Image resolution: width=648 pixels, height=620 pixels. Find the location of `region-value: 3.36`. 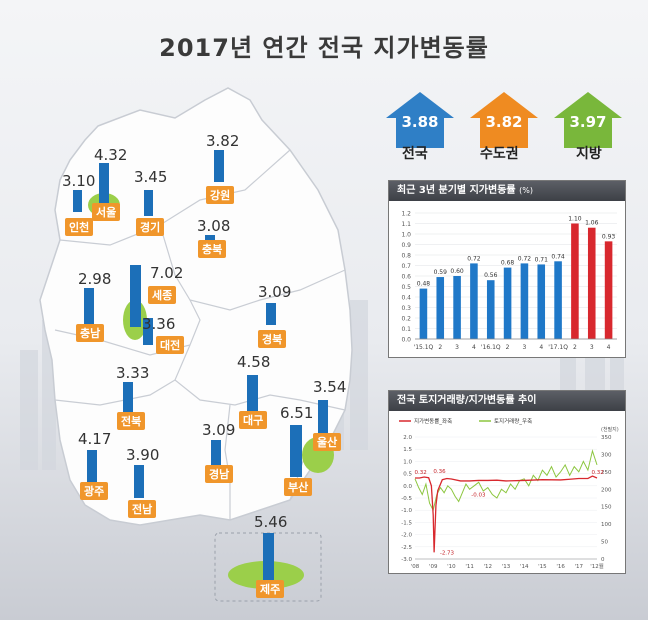

region-value: 3.36 is located at coordinates (159, 324).